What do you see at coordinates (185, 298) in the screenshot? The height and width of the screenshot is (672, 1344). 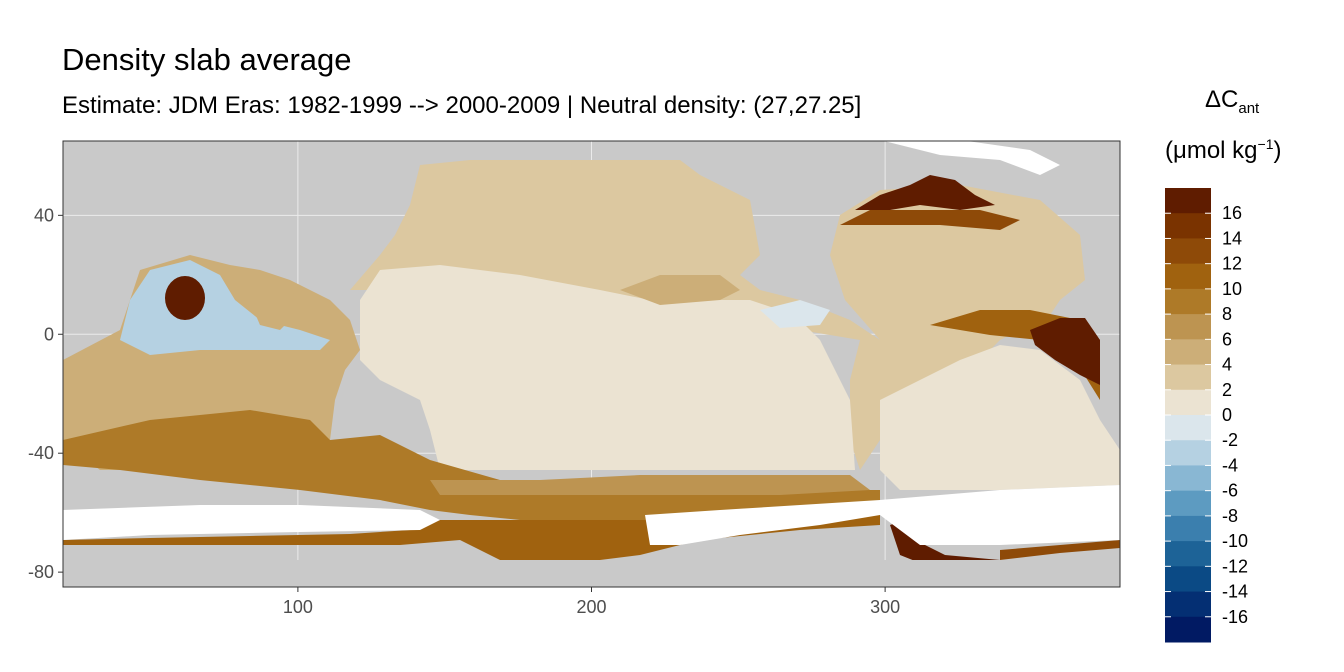 I see `region-arabian-hotspot` at bounding box center [185, 298].